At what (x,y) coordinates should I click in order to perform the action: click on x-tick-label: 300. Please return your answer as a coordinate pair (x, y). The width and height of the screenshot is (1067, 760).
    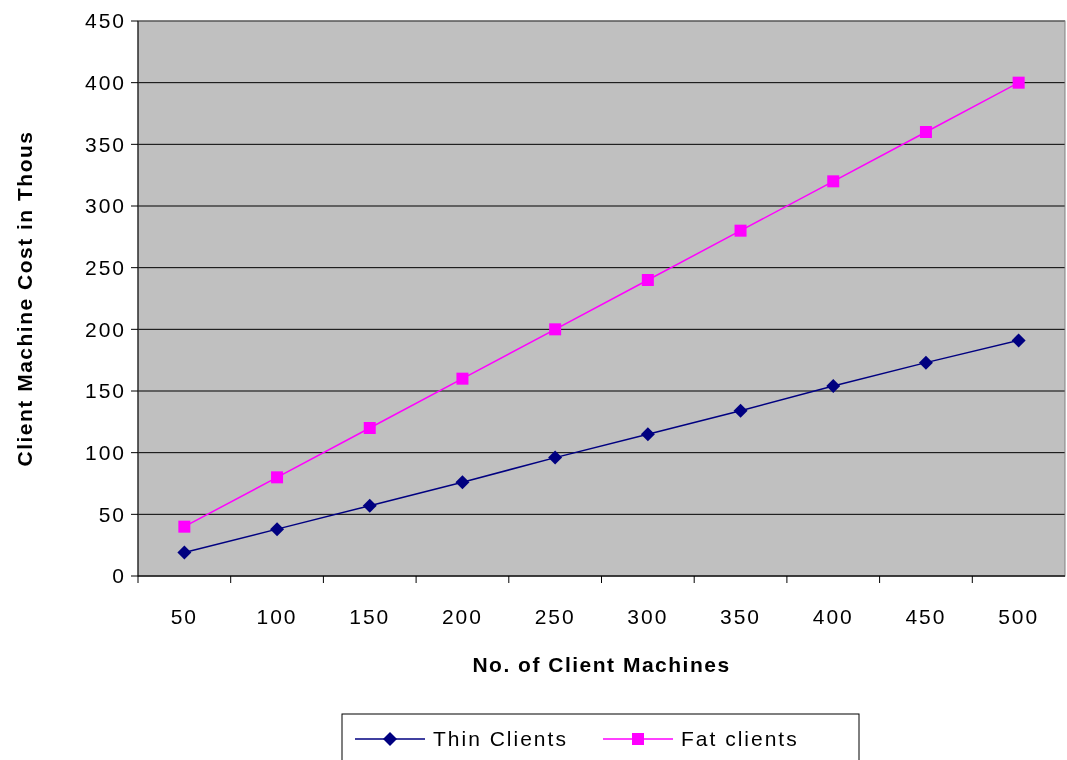
    Looking at the image, I should click on (648, 616).